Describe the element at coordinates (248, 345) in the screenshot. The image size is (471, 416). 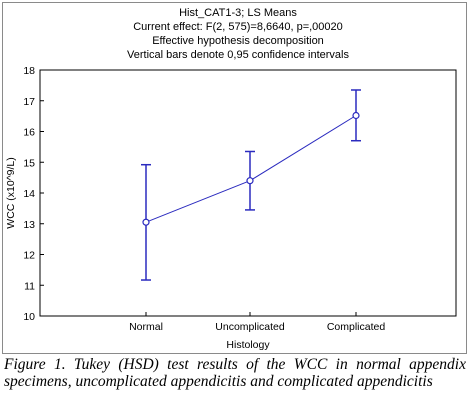
I see `x-axis-label: Histology` at that location.